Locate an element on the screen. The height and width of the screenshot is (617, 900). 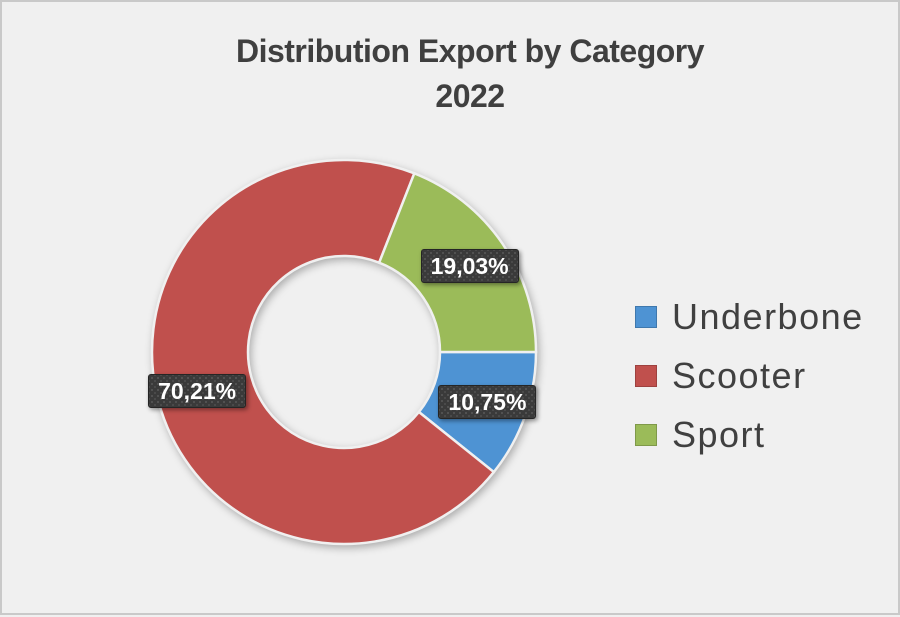
legend-label-sport: Sport is located at coordinates (719, 434).